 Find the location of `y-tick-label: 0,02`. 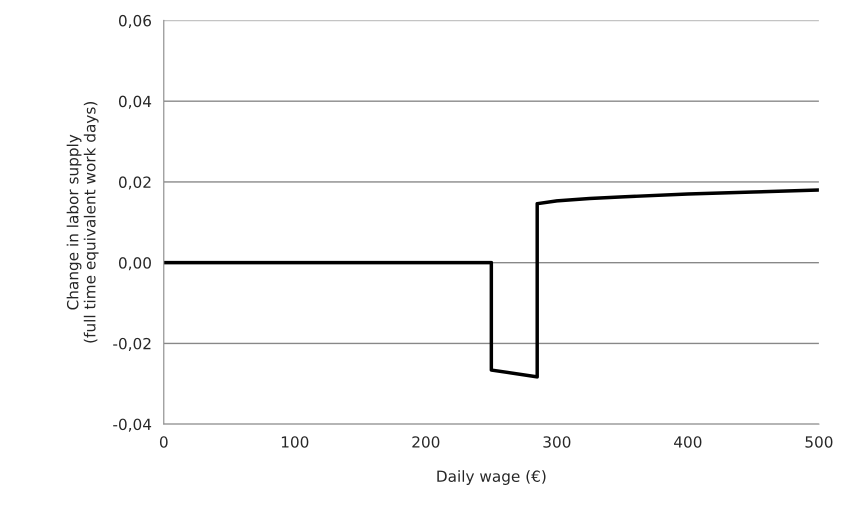

y-tick-label: 0,02 is located at coordinates (134, 183).